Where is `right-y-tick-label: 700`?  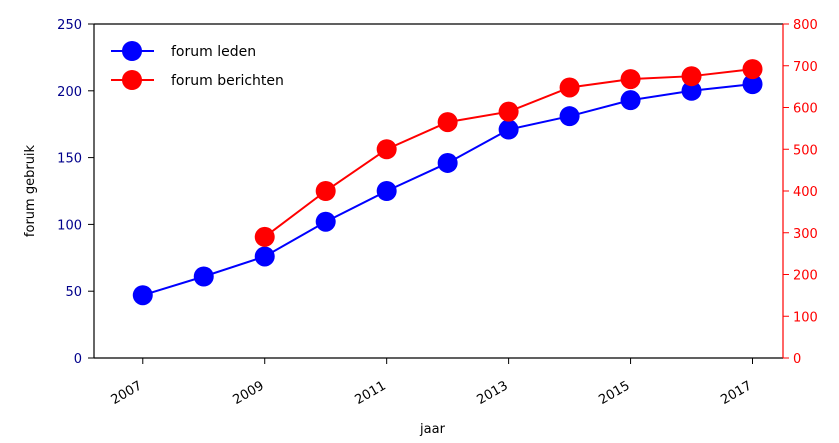
right-y-tick-label: 700 is located at coordinates (805, 67).